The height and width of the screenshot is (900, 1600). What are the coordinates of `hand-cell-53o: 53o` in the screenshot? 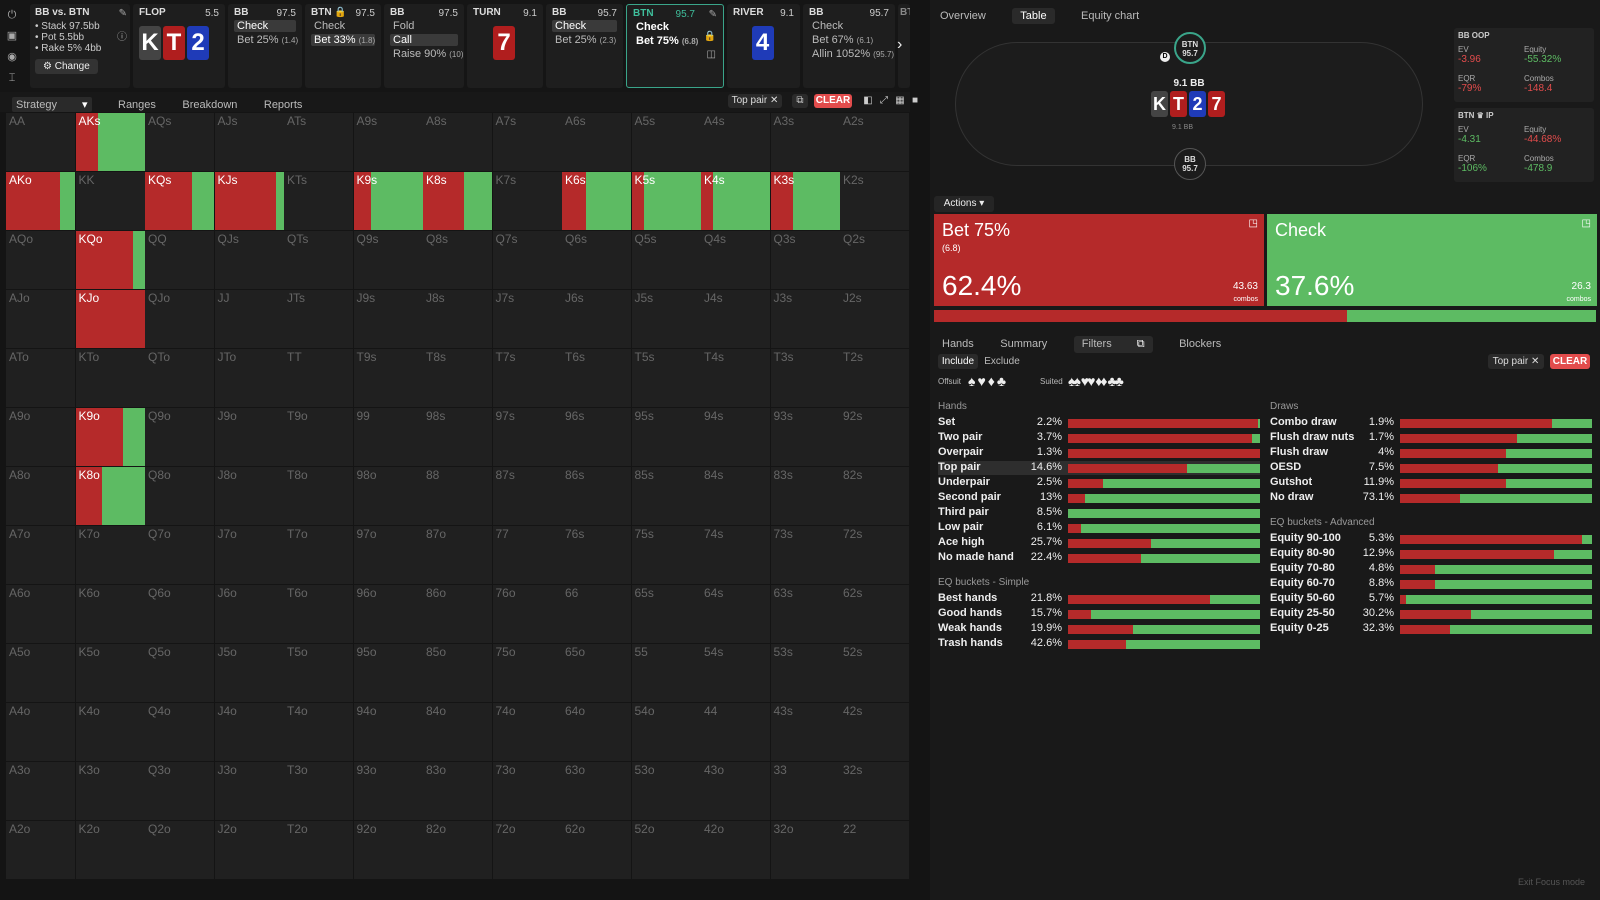 It's located at (666, 791).